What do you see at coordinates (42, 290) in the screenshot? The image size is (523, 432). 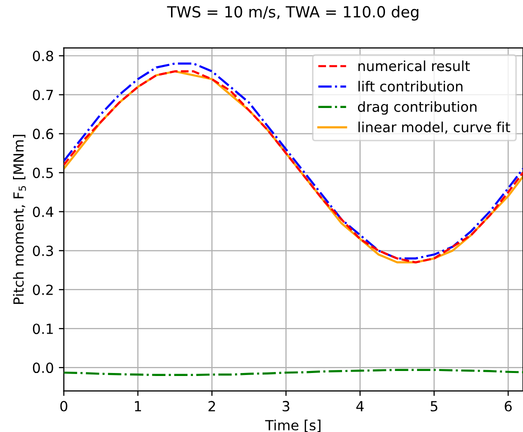 I see `y-tick-label: 0.2` at bounding box center [42, 290].